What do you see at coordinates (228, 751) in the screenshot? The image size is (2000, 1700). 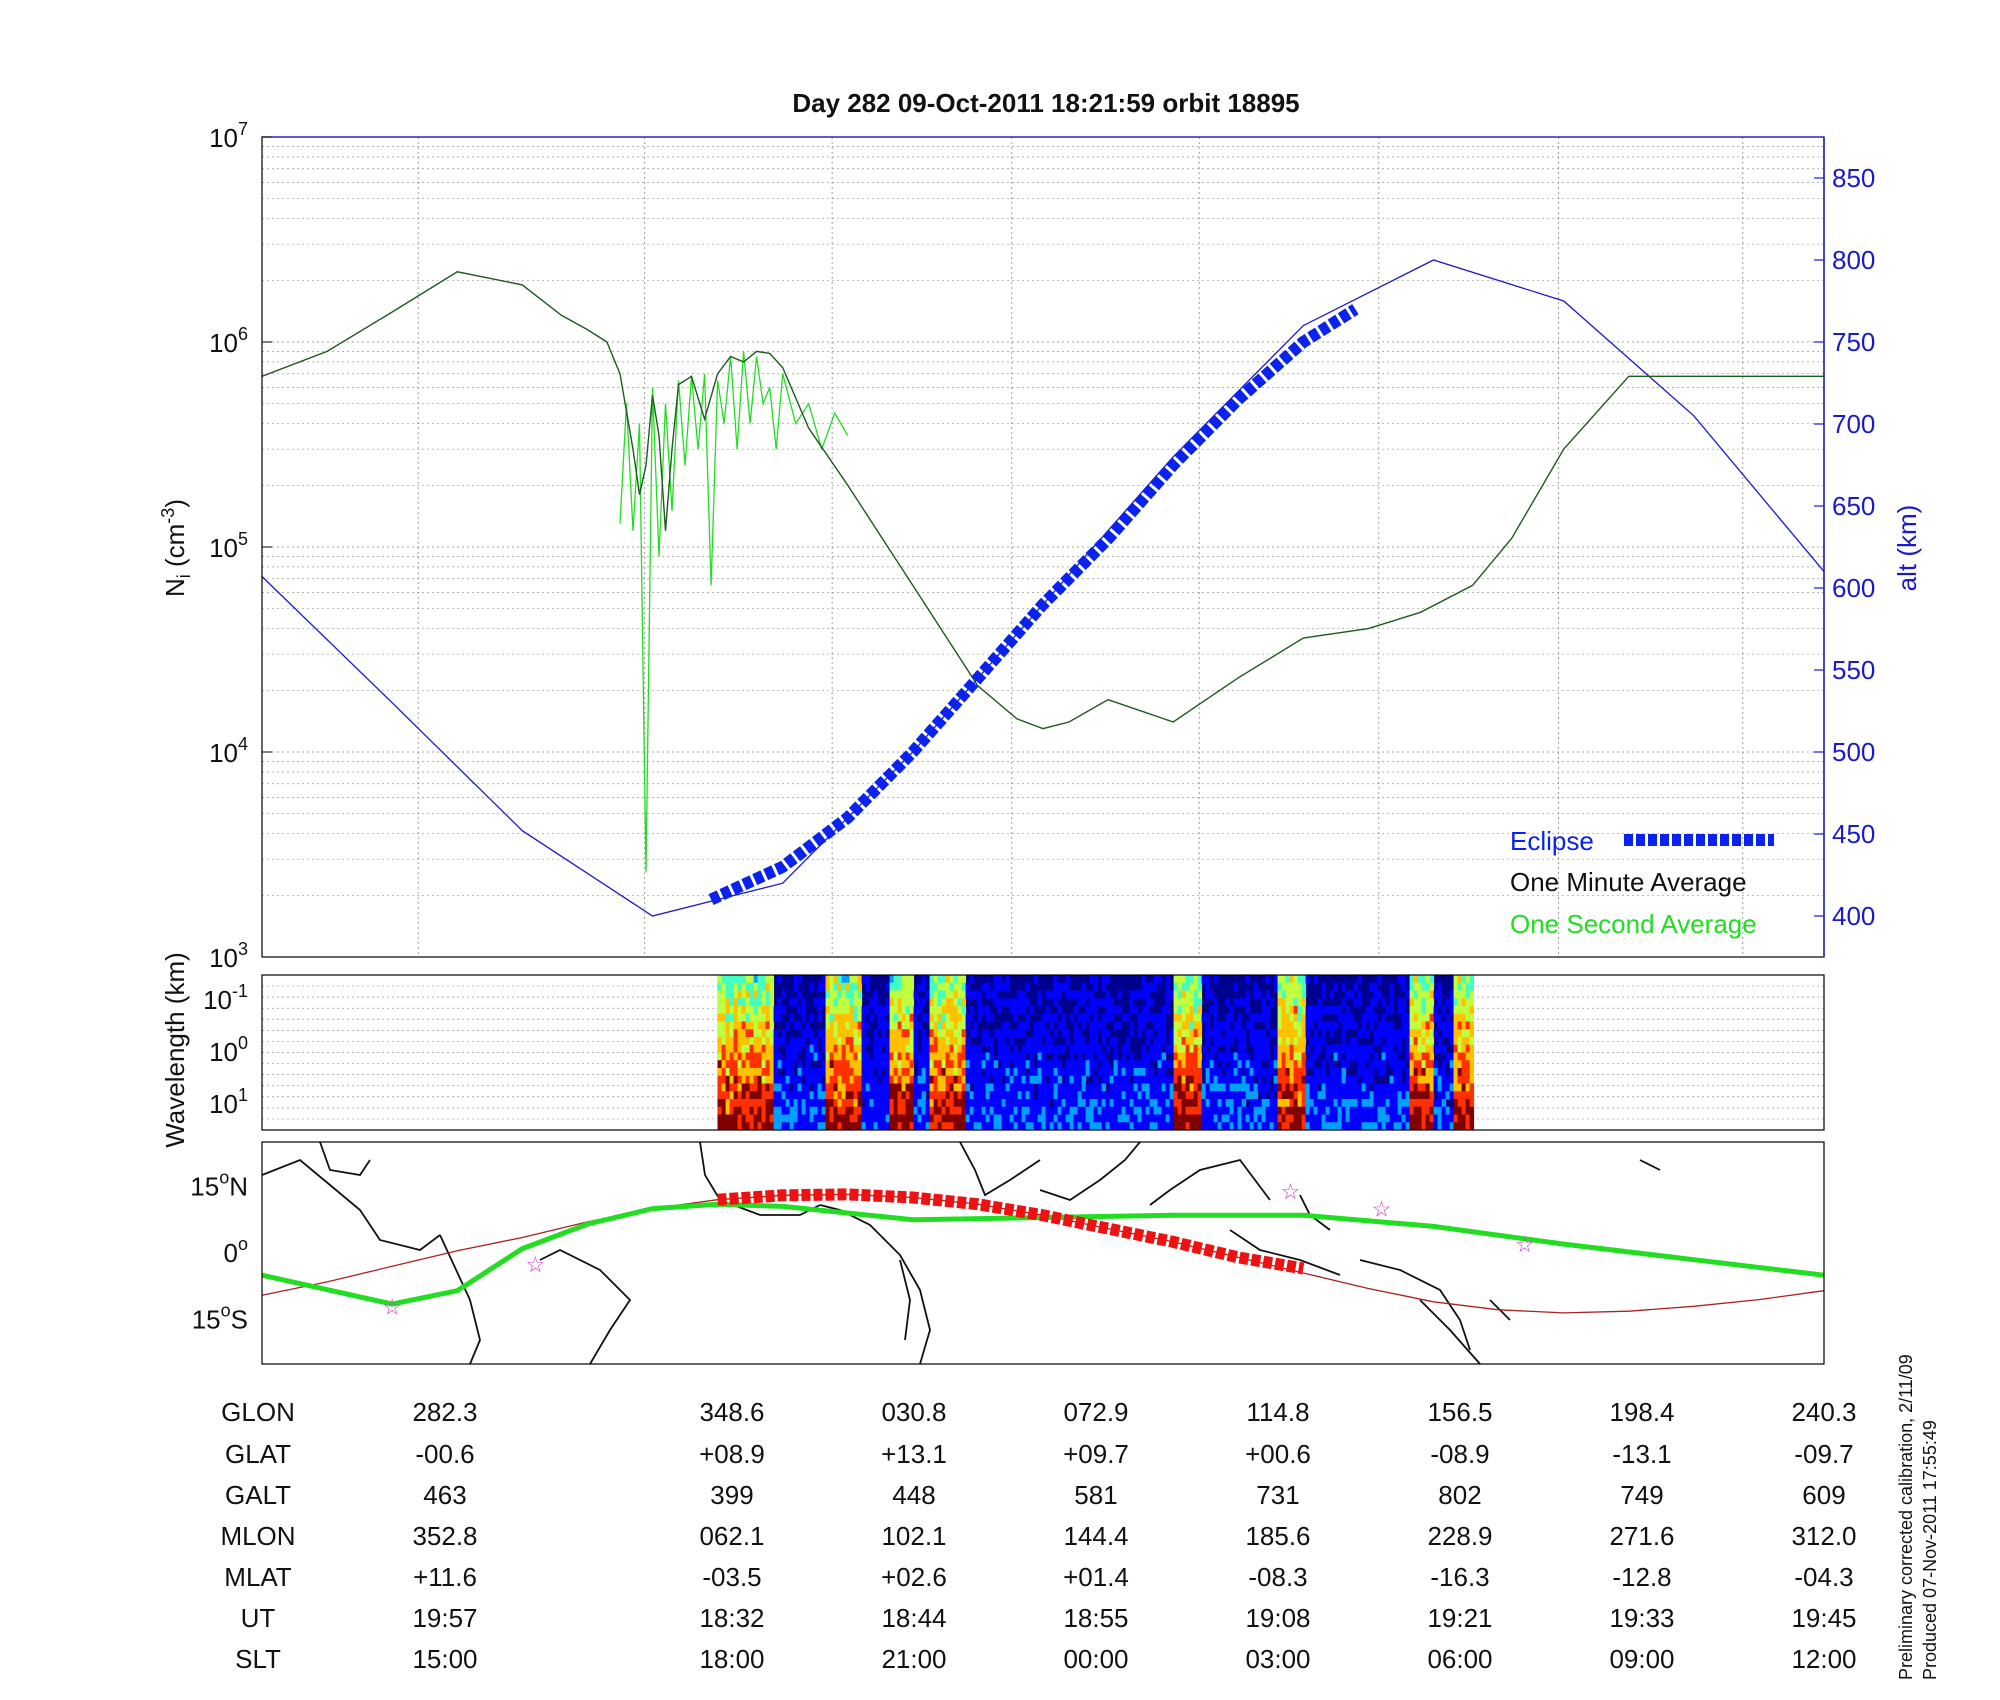 I see `density-tick-label: 104` at bounding box center [228, 751].